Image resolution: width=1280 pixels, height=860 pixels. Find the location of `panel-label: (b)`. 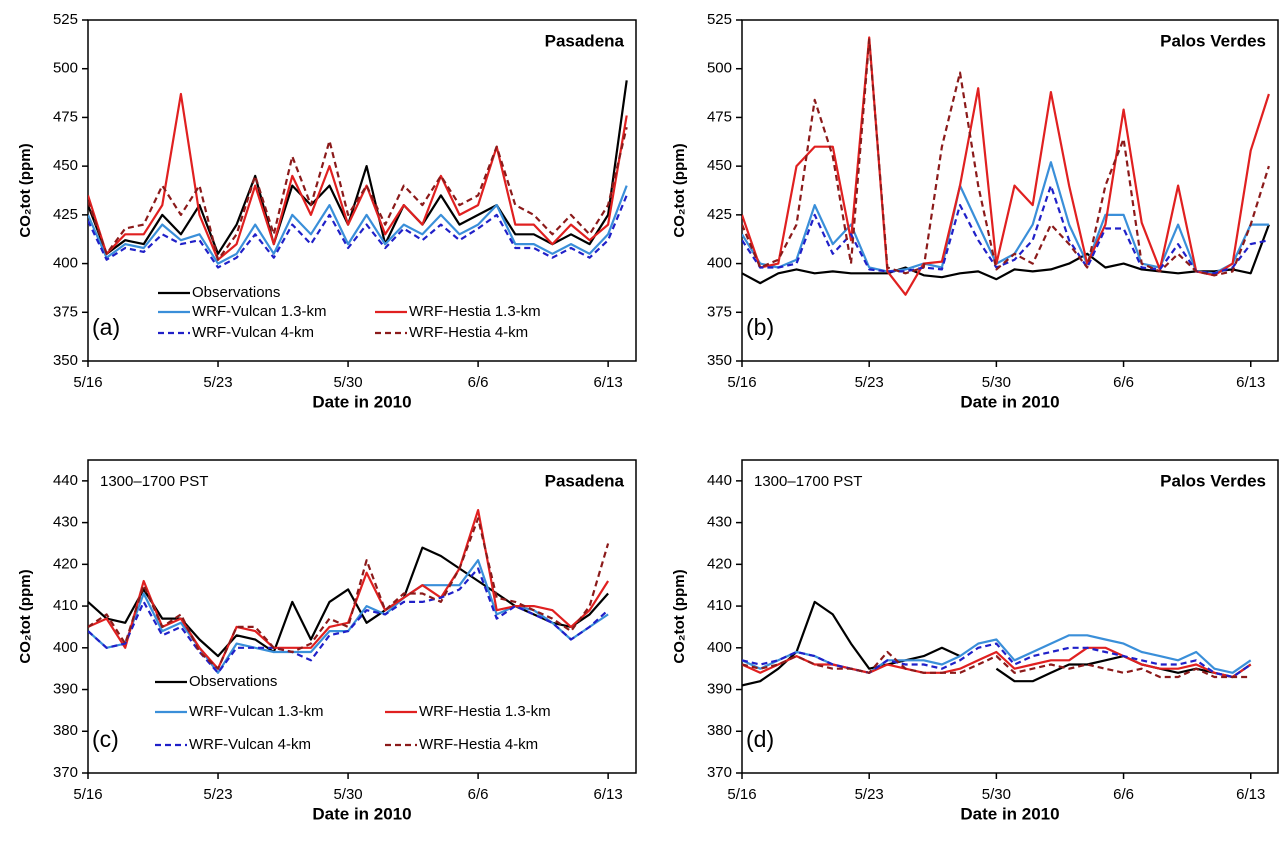

panel-label: (b) is located at coordinates (760, 327).